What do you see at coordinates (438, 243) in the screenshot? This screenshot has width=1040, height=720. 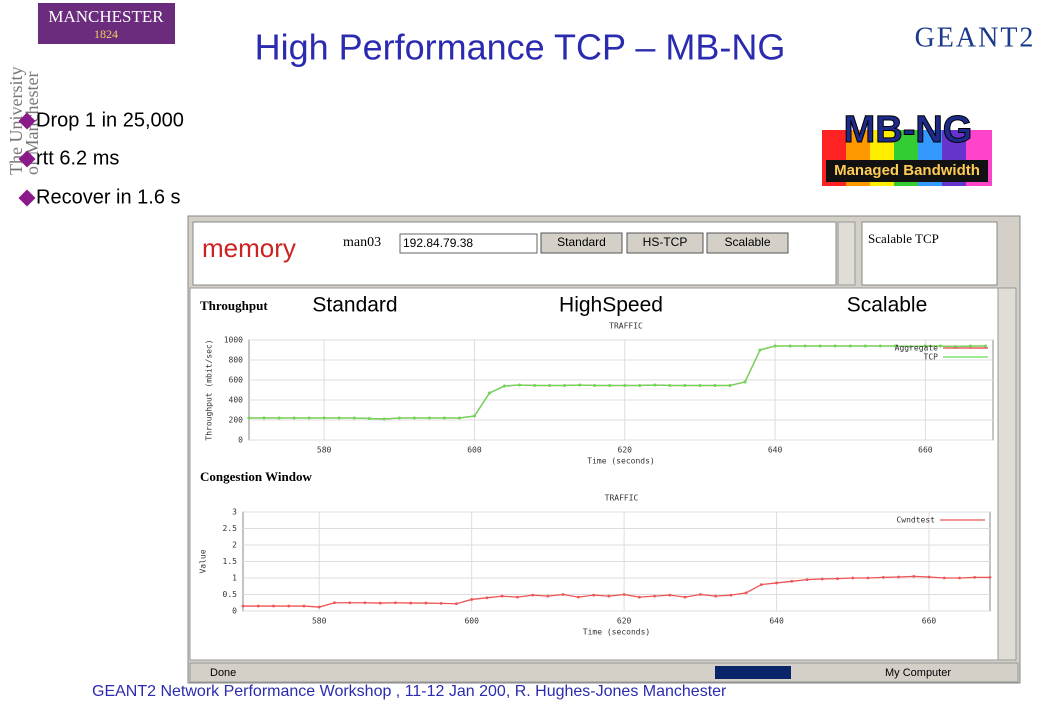 I see `host-value: 192.84.79.38` at bounding box center [438, 243].